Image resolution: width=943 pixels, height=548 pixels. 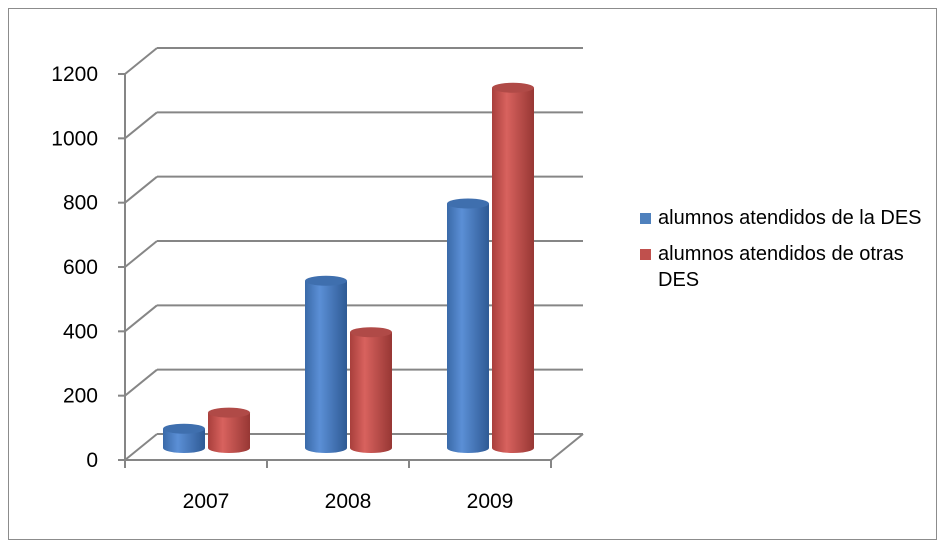 I want to click on legend-item-series-1: alumnos atendidos de la DES, so click(x=788, y=218).